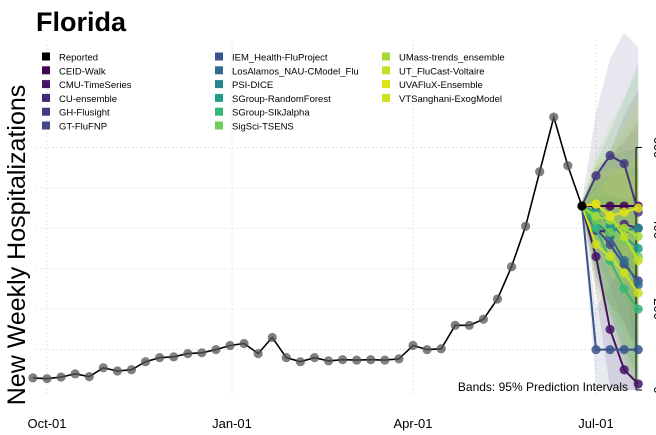 The width and height of the screenshot is (656, 435). I want to click on legend-label-7: LosAlamos_NAU-CModel_Flu, so click(295, 71).